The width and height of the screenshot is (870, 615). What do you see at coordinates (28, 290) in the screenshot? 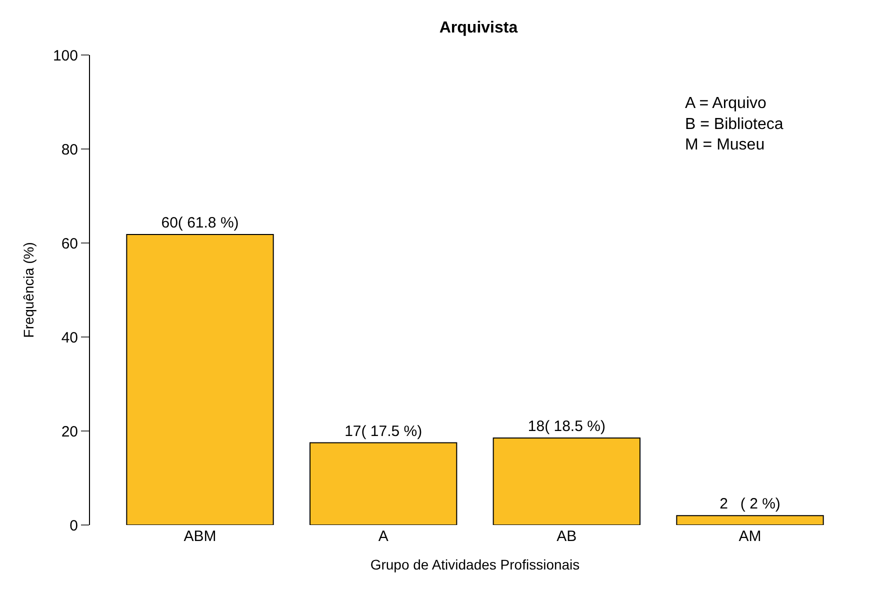
I see `y-axis-title: Frequência (%)` at bounding box center [28, 290].